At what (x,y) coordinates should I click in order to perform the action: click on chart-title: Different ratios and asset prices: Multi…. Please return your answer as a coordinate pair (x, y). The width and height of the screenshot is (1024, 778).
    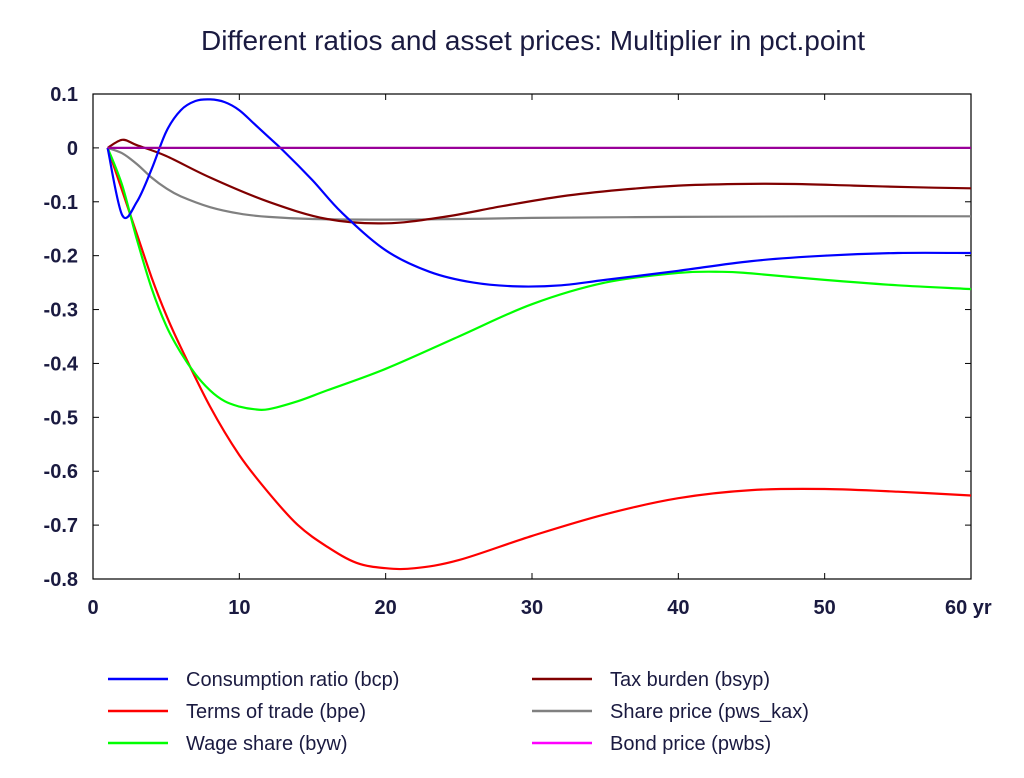
    Looking at the image, I should click on (533, 40).